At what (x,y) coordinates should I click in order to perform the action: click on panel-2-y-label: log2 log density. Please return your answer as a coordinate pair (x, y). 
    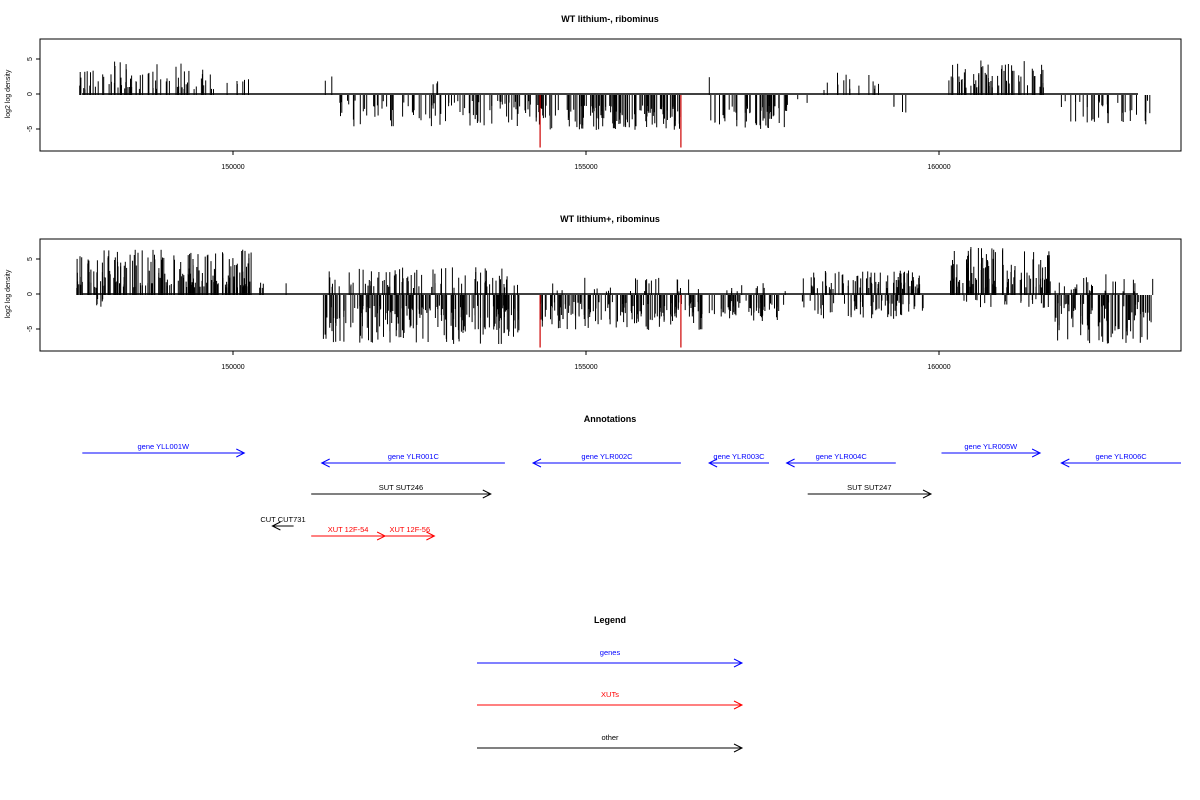
    Looking at the image, I should click on (8, 293).